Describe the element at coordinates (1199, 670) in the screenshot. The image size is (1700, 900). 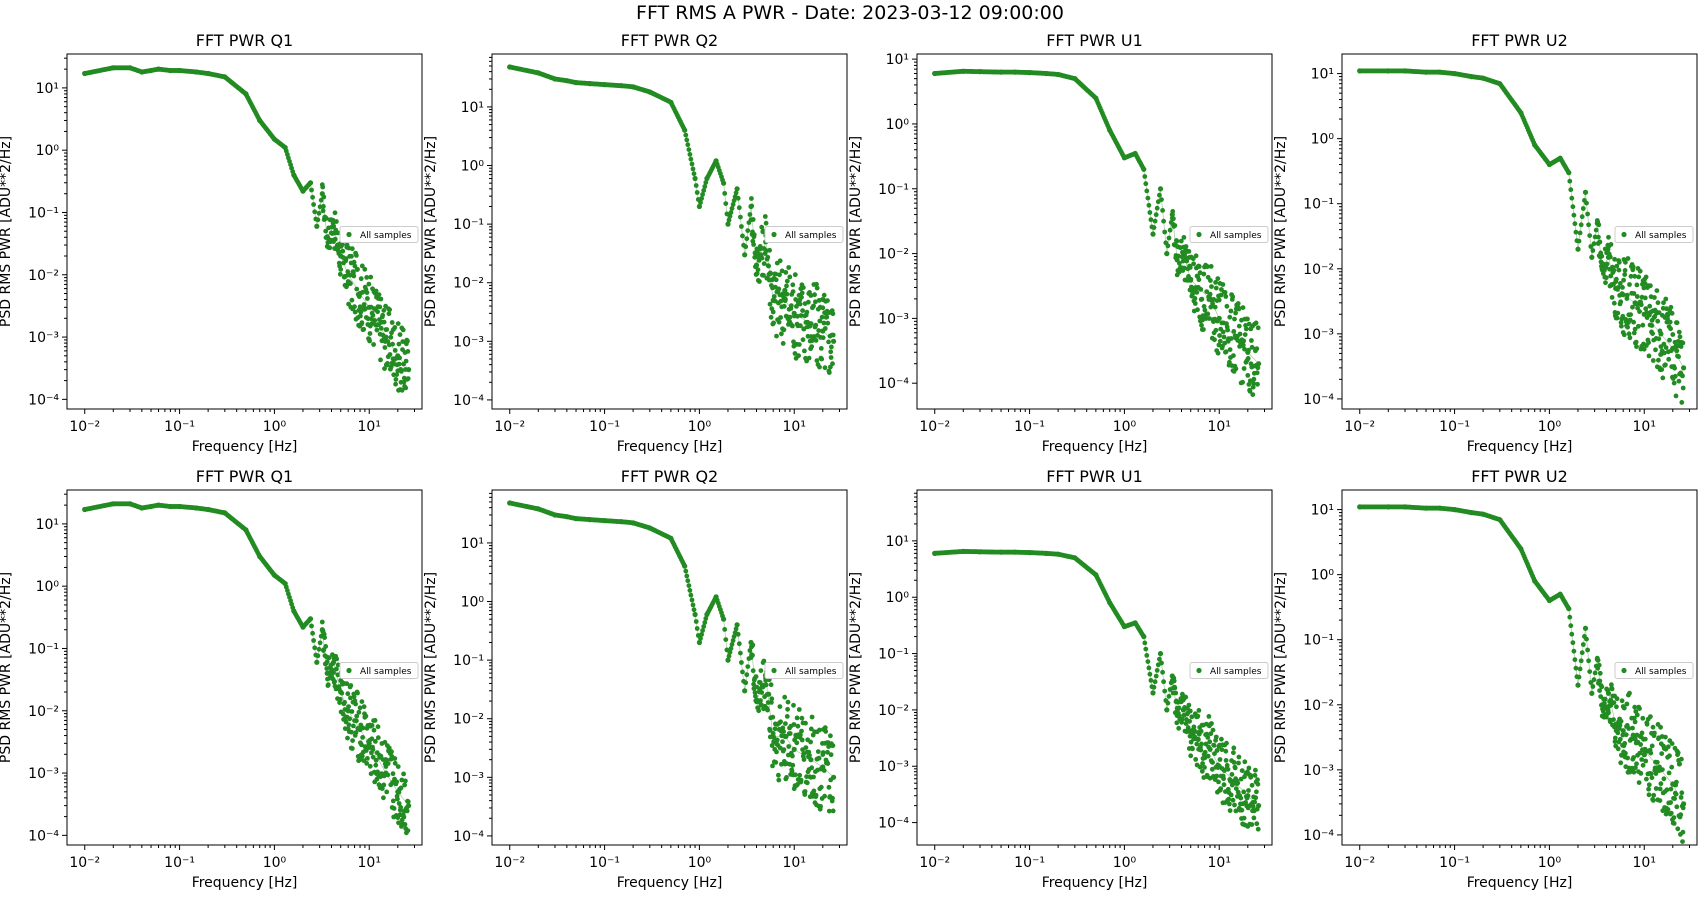
I see `legend-marker` at that location.